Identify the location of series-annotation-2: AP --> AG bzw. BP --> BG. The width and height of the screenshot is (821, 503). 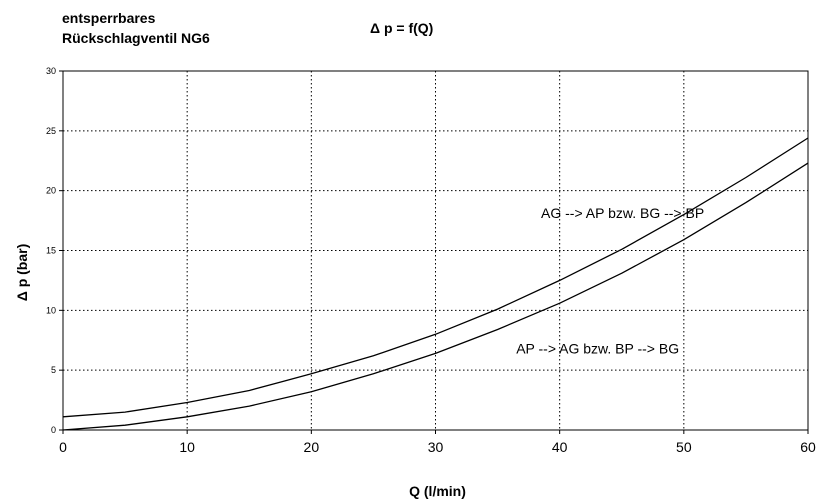
(597, 348).